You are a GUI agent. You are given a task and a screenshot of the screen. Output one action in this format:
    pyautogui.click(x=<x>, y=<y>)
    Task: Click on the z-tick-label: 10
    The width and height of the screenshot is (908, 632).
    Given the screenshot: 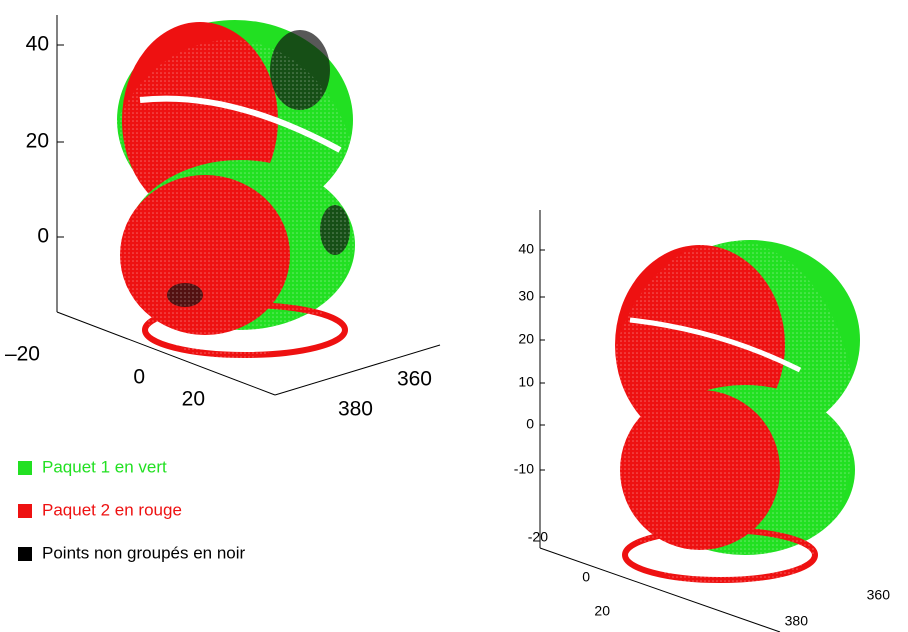 What is the action you would take?
    pyautogui.click(x=526, y=382)
    